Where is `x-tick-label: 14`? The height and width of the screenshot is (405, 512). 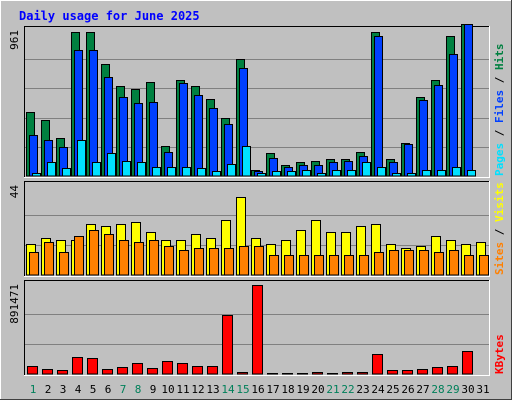
x-tick-label: 14 is located at coordinates (228, 389).